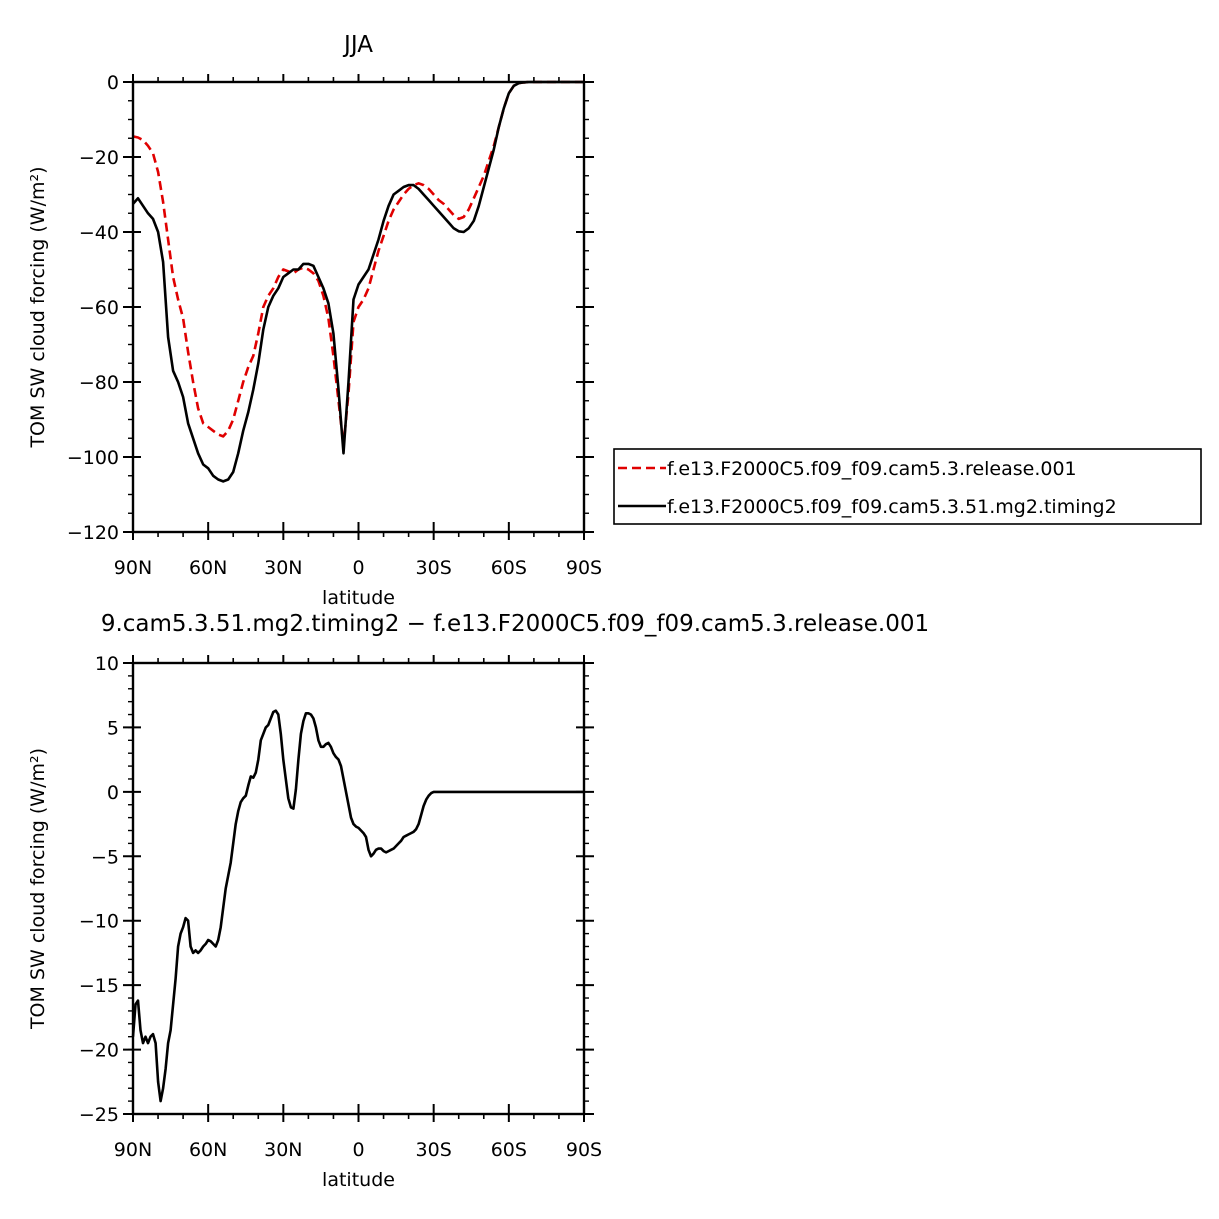 This screenshot has width=1219, height=1219. I want to click on y-tick-label: −100, so click(93, 458).